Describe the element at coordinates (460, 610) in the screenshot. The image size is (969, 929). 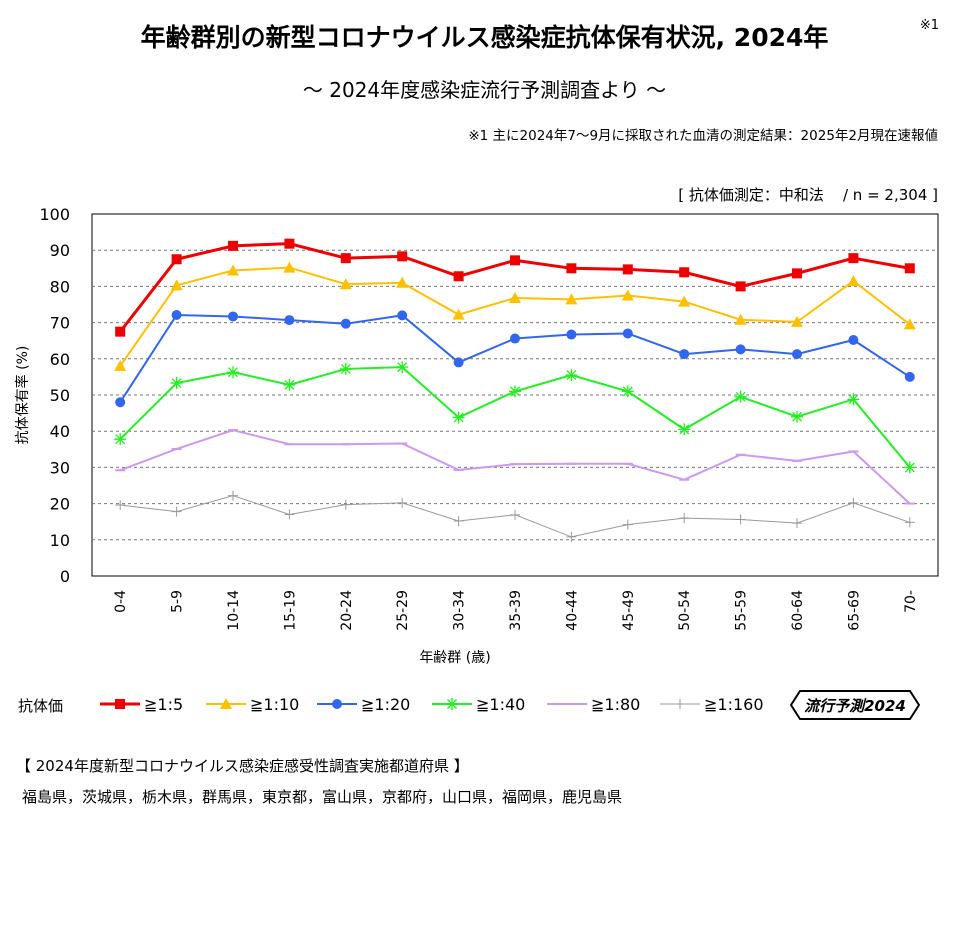
I see `x-tick-label: 30-34` at that location.